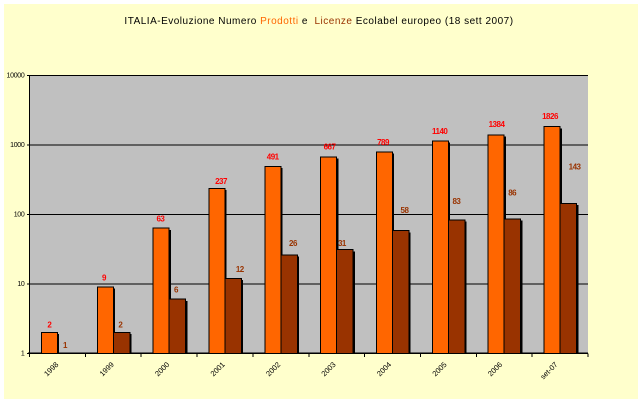 The image size is (643, 404). What do you see at coordinates (330, 147) in the screenshot?
I see `svg-text: 667` at bounding box center [330, 147].